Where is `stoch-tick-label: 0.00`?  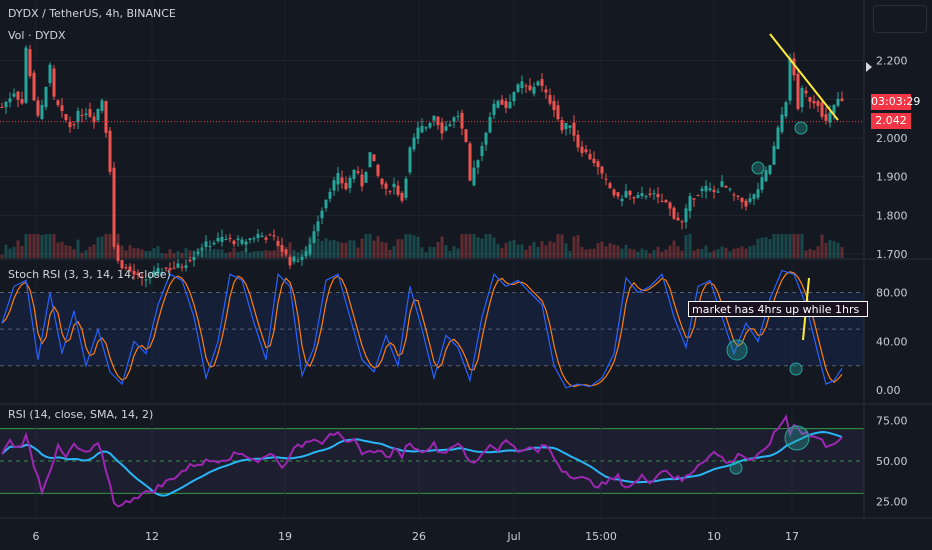
stoch-tick-label: 0.00 is located at coordinates (888, 390).